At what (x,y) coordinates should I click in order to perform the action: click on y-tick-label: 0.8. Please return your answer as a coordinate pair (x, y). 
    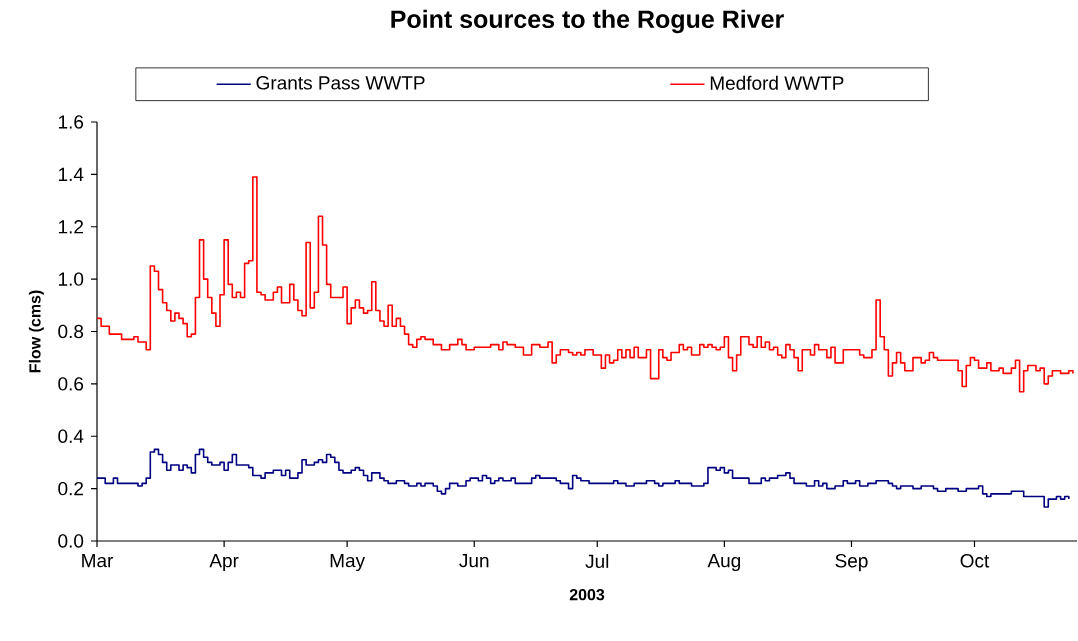
    Looking at the image, I should click on (71, 331).